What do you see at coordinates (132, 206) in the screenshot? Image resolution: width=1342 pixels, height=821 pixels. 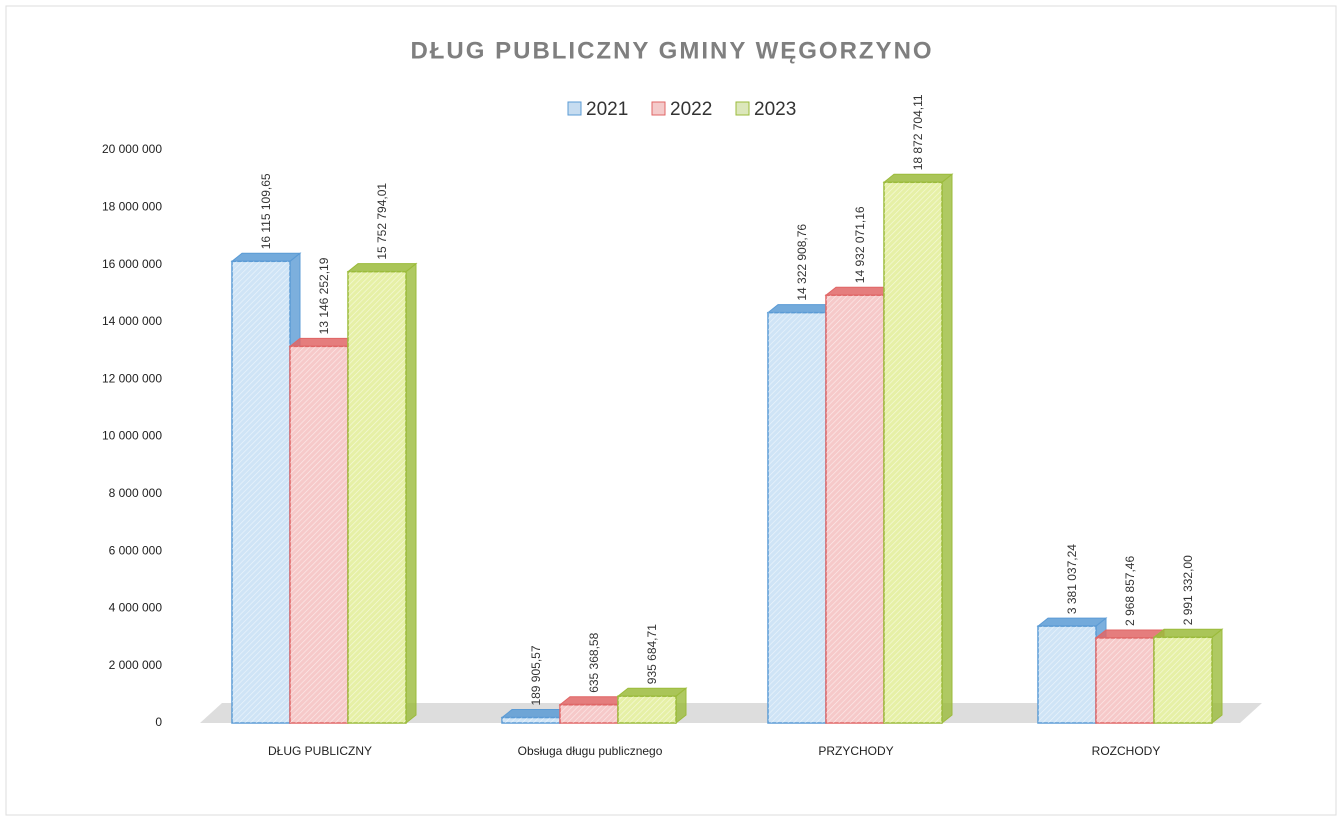 I see `y-tick-label: 18 000 000` at bounding box center [132, 206].